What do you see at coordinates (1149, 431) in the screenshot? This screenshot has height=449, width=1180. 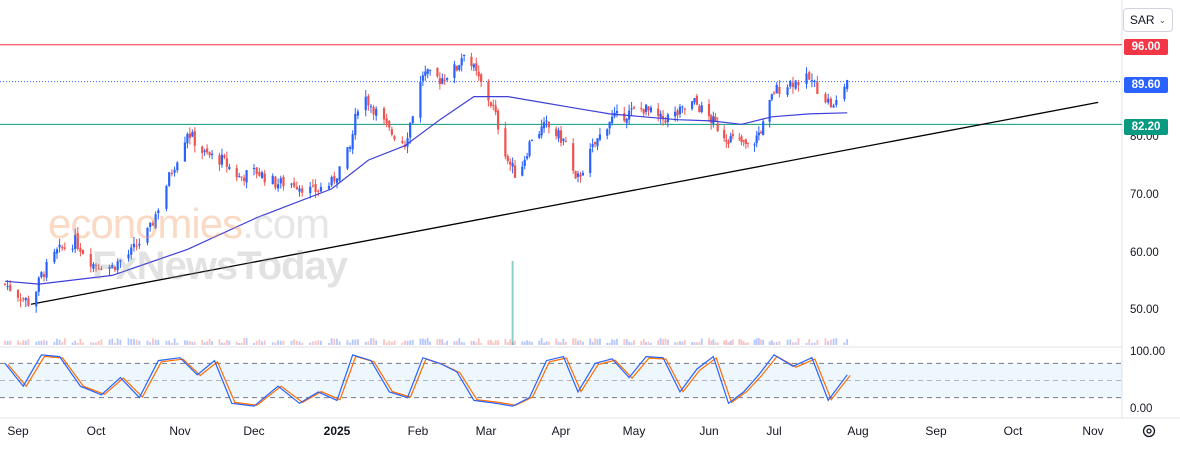 I see `settings-gear-icon` at bounding box center [1149, 431].